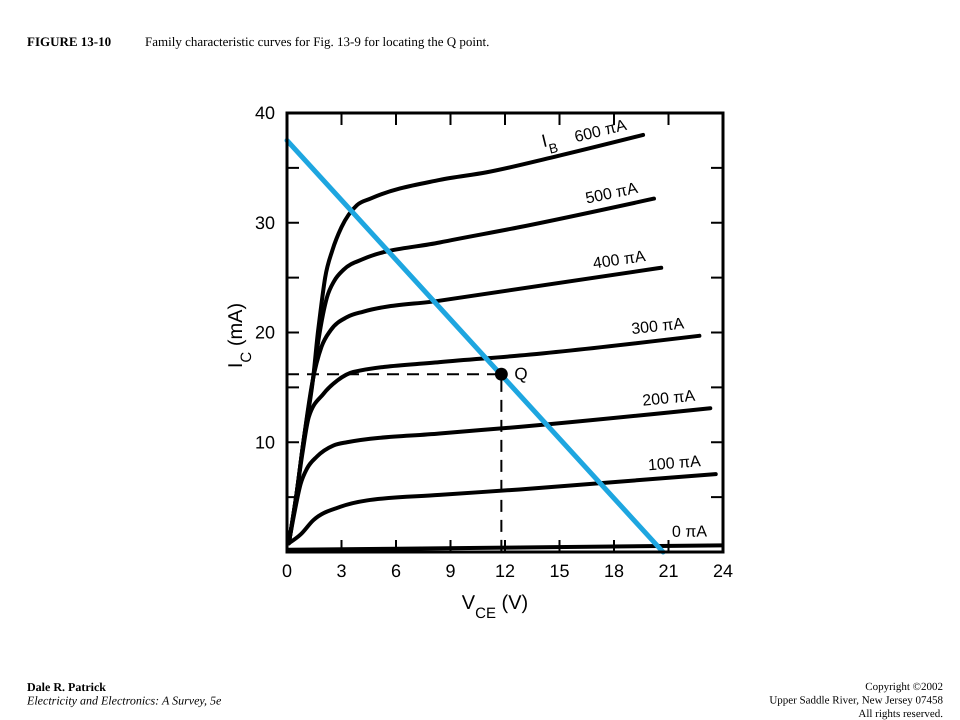  Describe the element at coordinates (674, 463) in the screenshot. I see `series-label: 100 πA` at that location.